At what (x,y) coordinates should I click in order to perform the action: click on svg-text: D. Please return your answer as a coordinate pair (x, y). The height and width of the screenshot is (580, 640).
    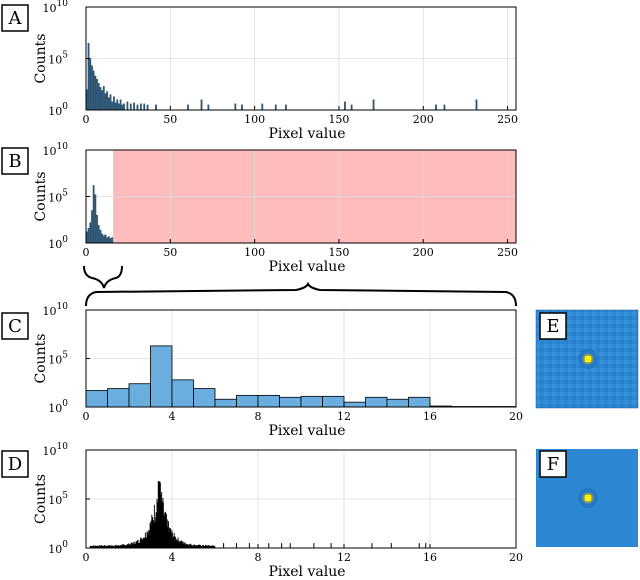
    Looking at the image, I should click on (15, 464).